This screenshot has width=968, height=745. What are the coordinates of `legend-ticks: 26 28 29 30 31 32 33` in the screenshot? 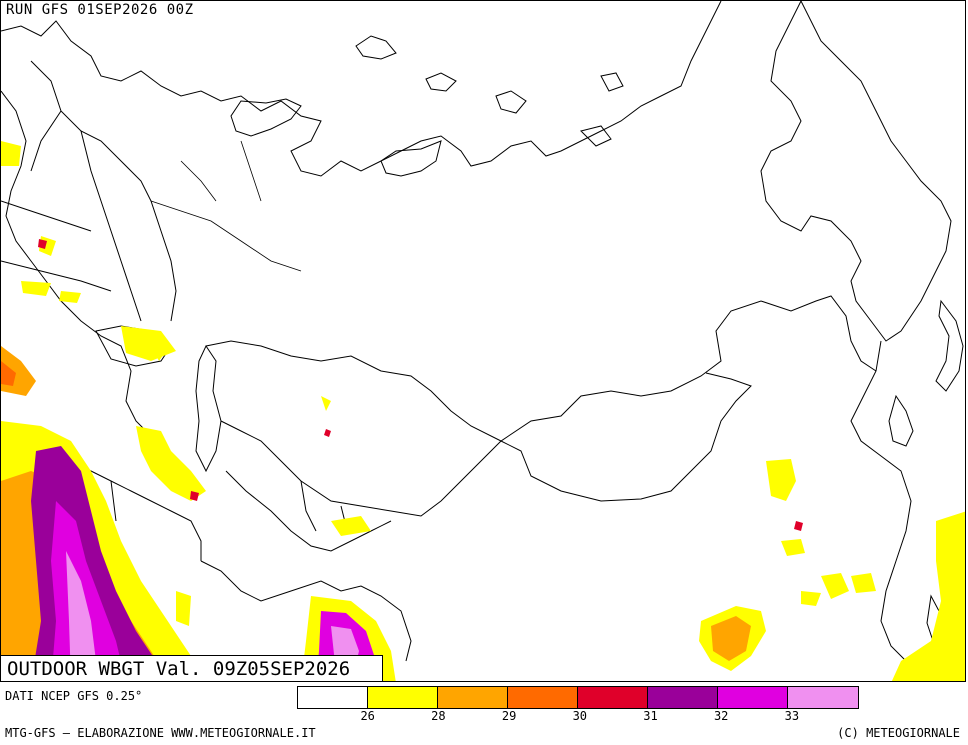 It's located at (580, 716).